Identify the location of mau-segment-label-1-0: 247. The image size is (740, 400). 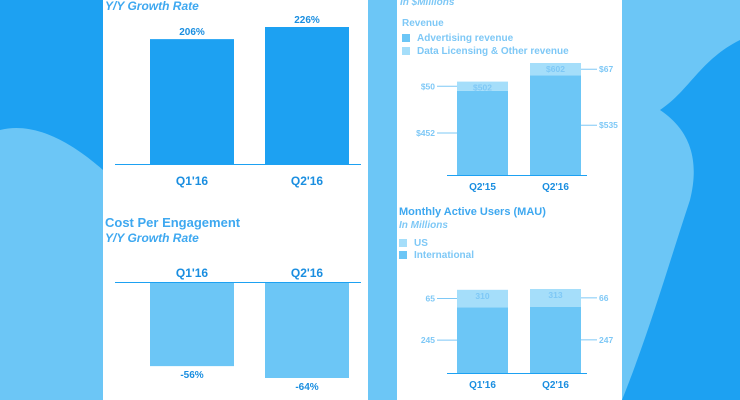
(606, 340).